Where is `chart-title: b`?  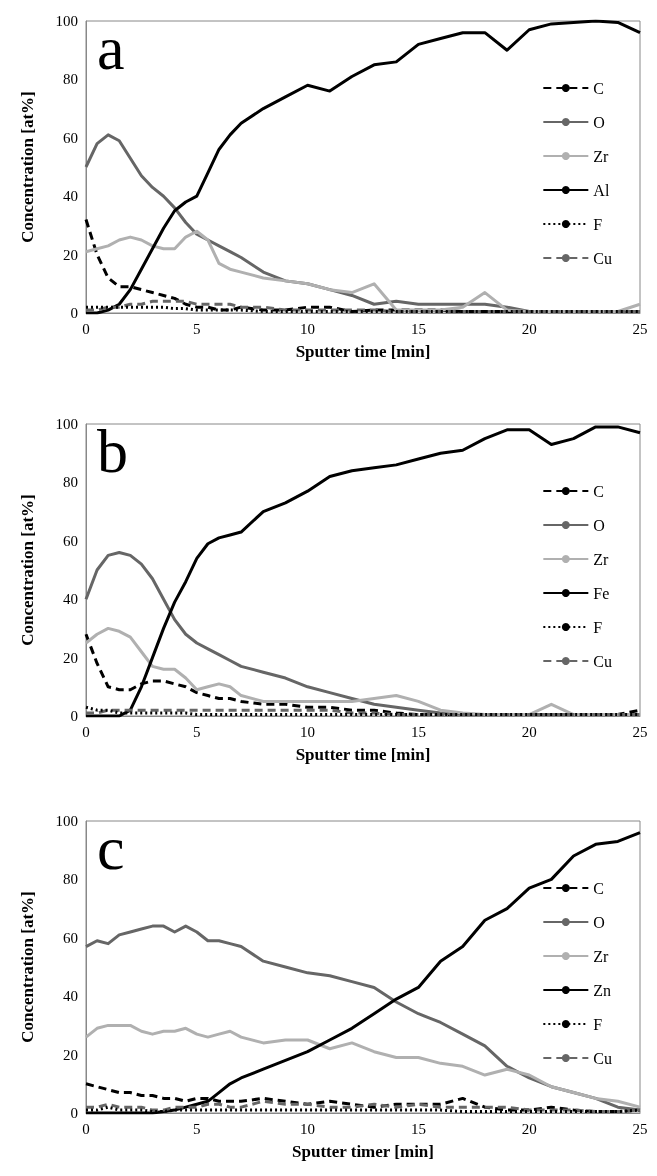
chart-title: b is located at coordinates (112, 451).